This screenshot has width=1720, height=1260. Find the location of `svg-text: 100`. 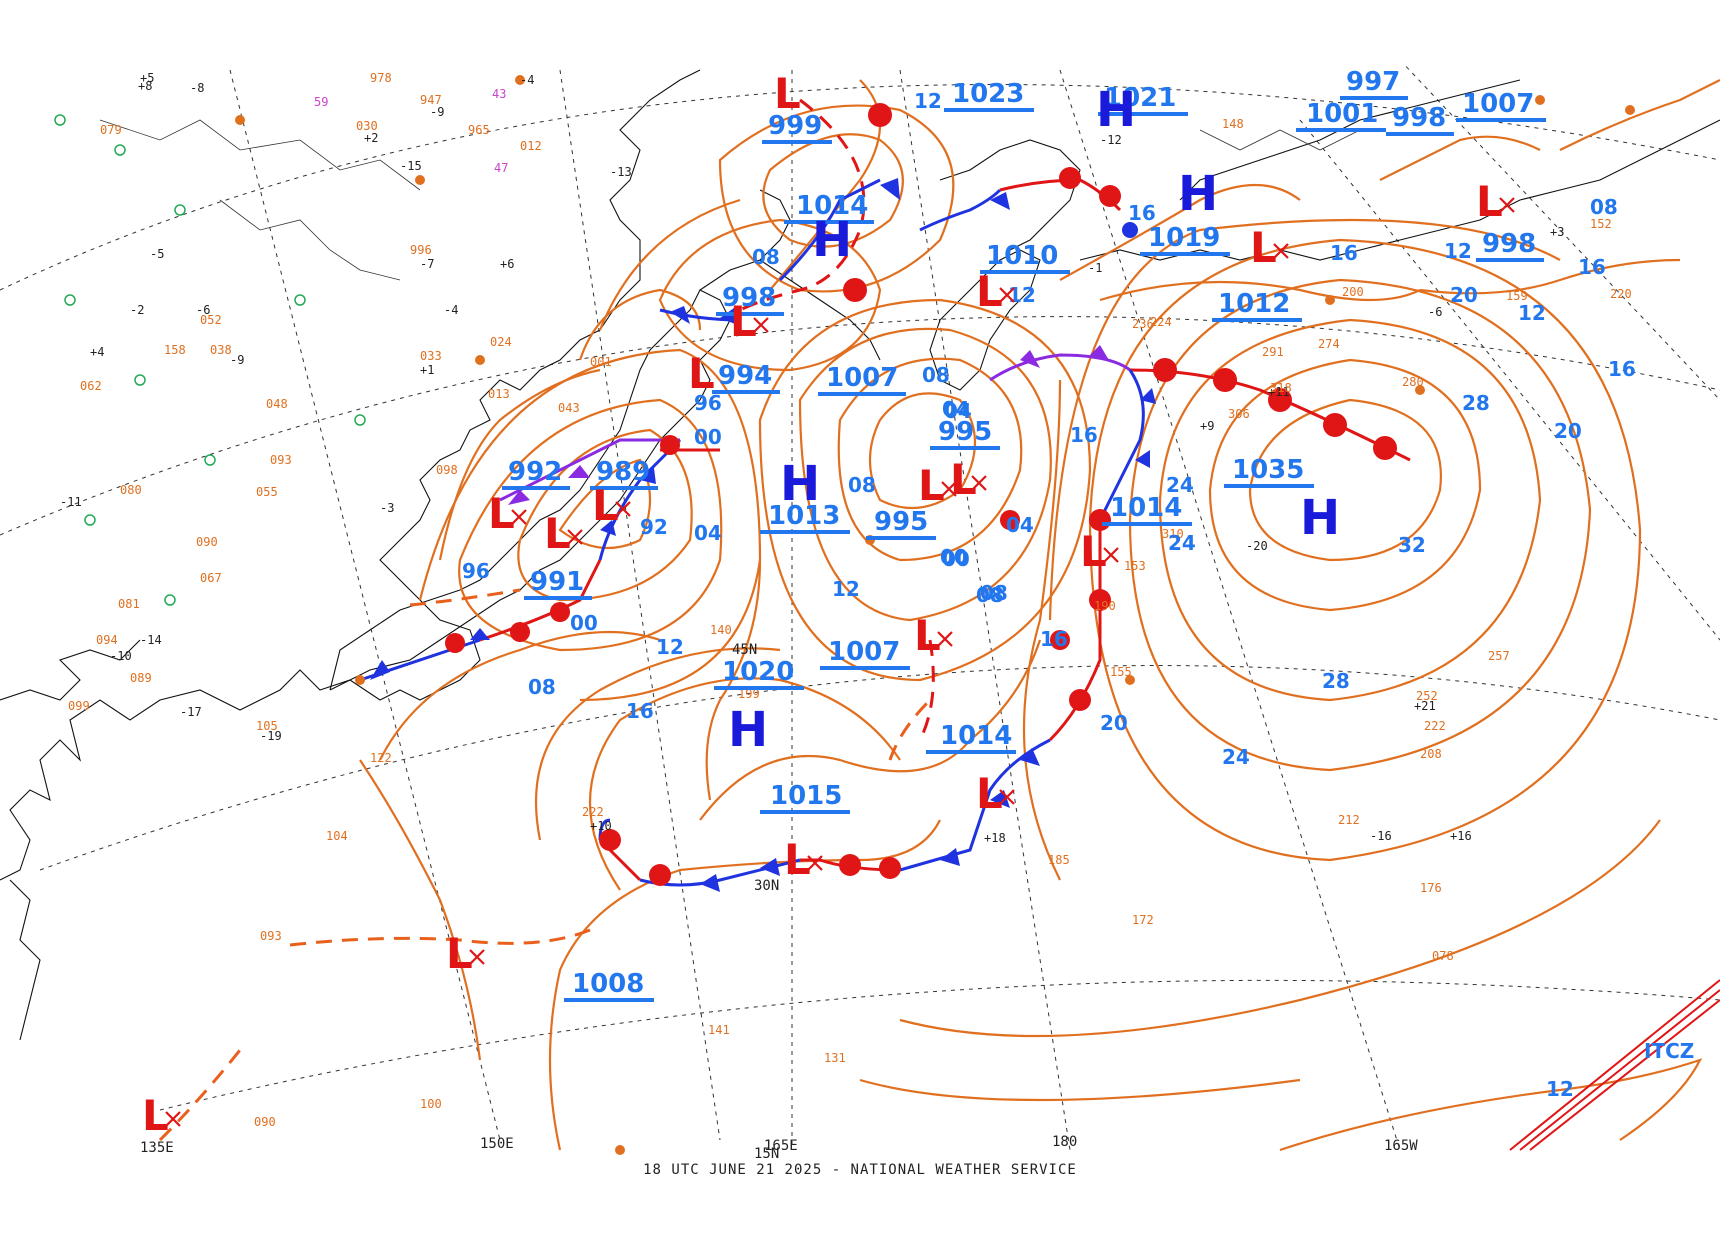

svg-text: 100 is located at coordinates (431, 1104).